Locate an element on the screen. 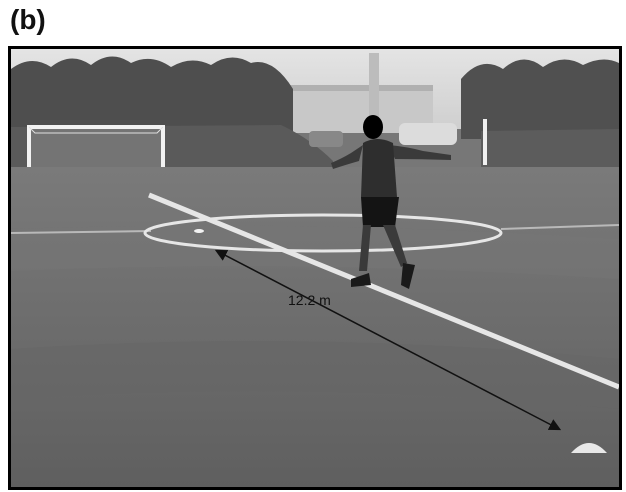  cone-end is located at coordinates (589, 448).